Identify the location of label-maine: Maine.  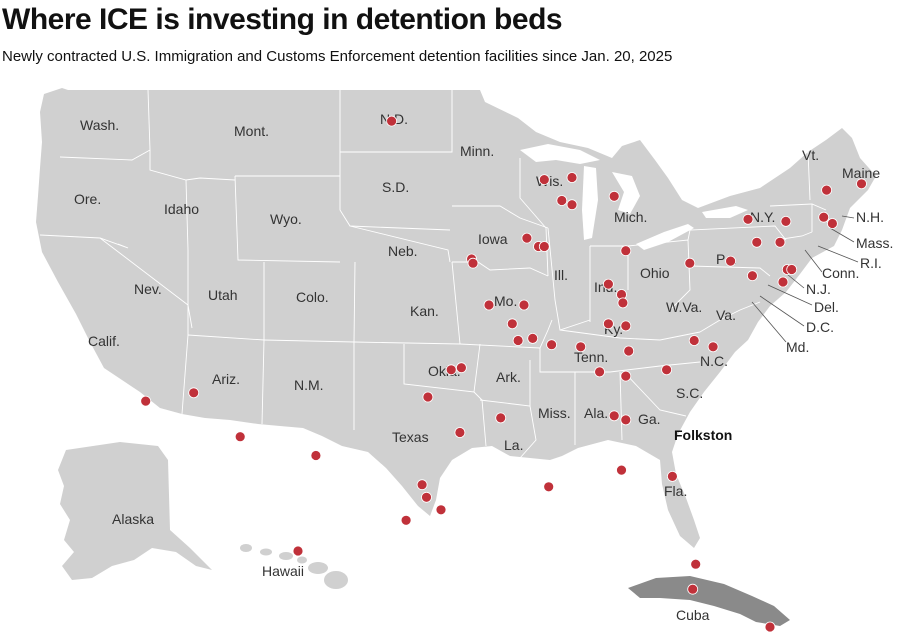
(861, 173).